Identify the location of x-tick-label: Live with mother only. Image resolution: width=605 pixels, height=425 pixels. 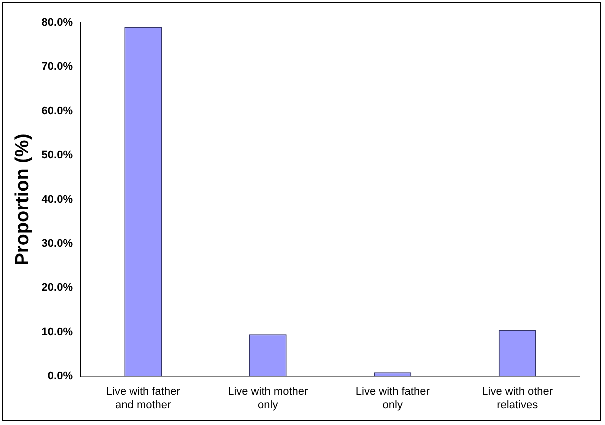
(268, 399).